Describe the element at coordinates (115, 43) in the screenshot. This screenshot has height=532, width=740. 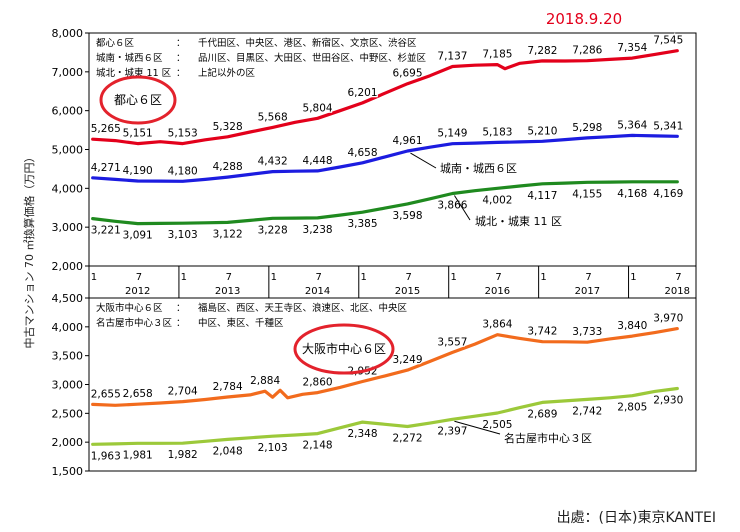
I see `legend-name: 都心６区` at that location.